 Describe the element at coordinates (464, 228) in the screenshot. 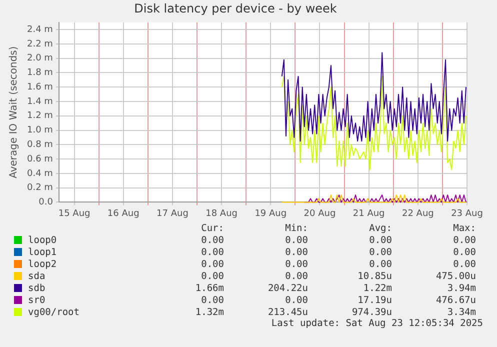

I see `text: Max:` at that location.